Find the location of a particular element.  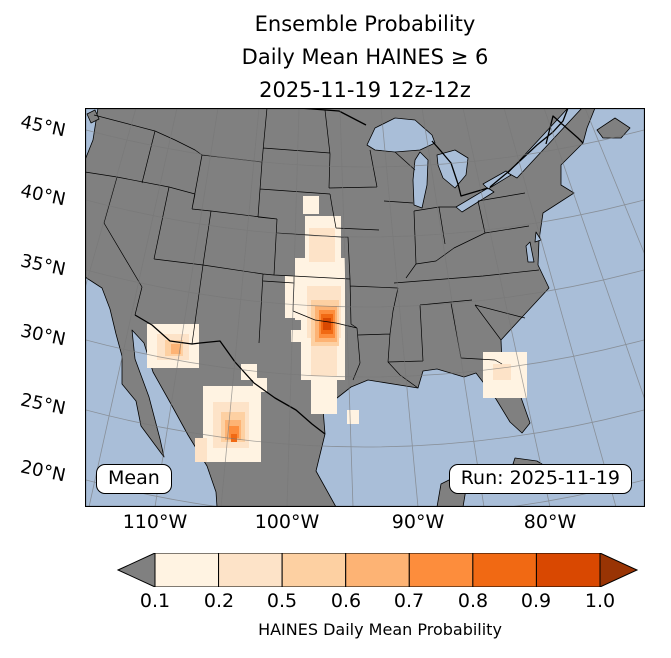

y-tick-20n: 20°N is located at coordinates (43, 471).